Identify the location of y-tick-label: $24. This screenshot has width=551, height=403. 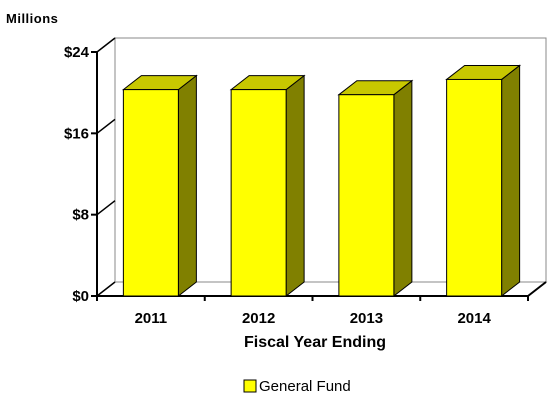
(77, 52).